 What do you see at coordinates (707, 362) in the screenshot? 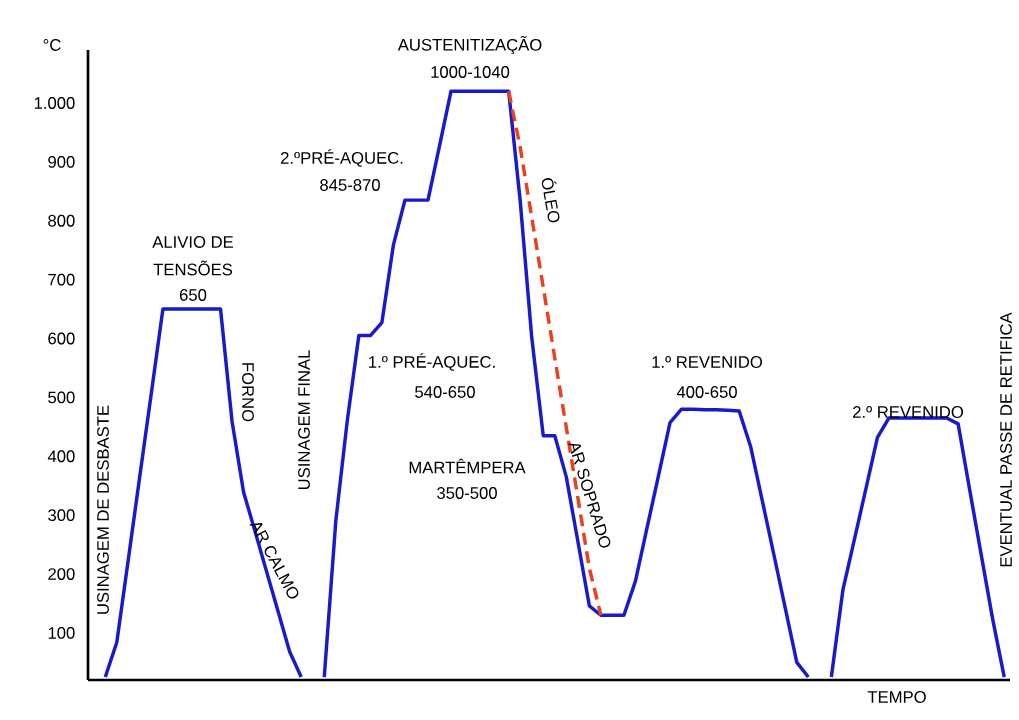
I see `annotation: 1.º REVENIDO` at bounding box center [707, 362].